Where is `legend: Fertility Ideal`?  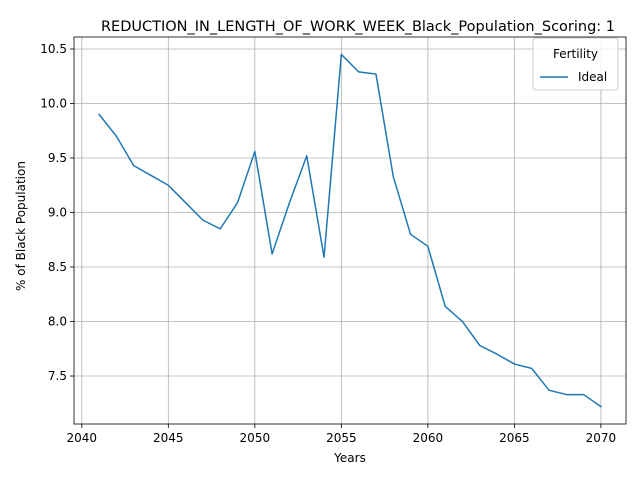
legend: Fertility Ideal is located at coordinates (575, 64).